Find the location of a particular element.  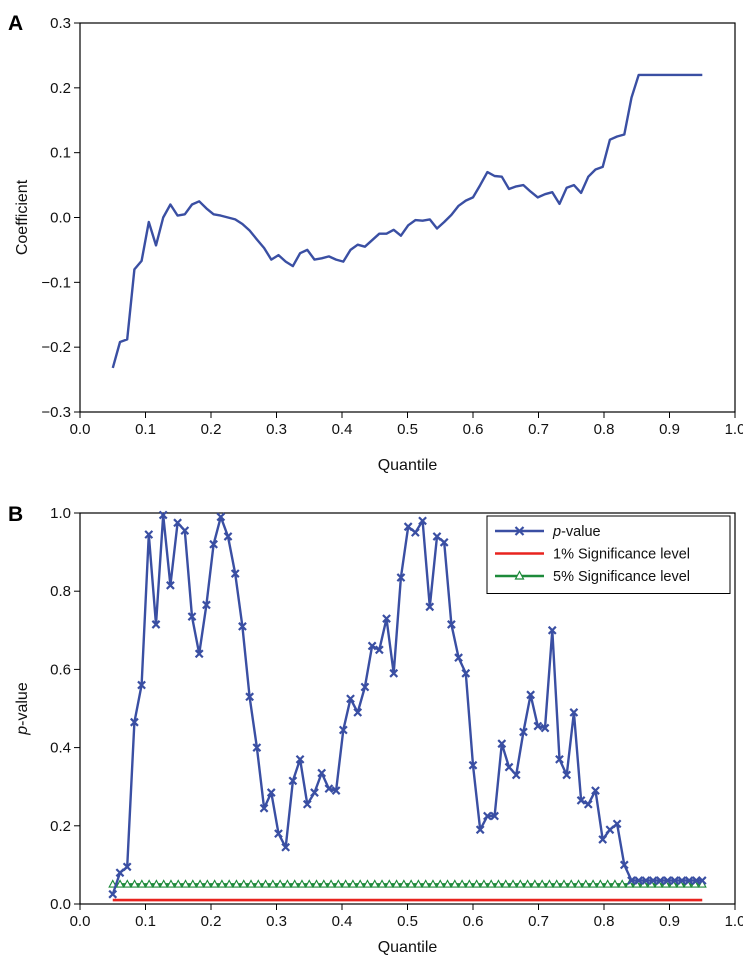

panel-a-x-axis-title: Quantile is located at coordinates (408, 465).